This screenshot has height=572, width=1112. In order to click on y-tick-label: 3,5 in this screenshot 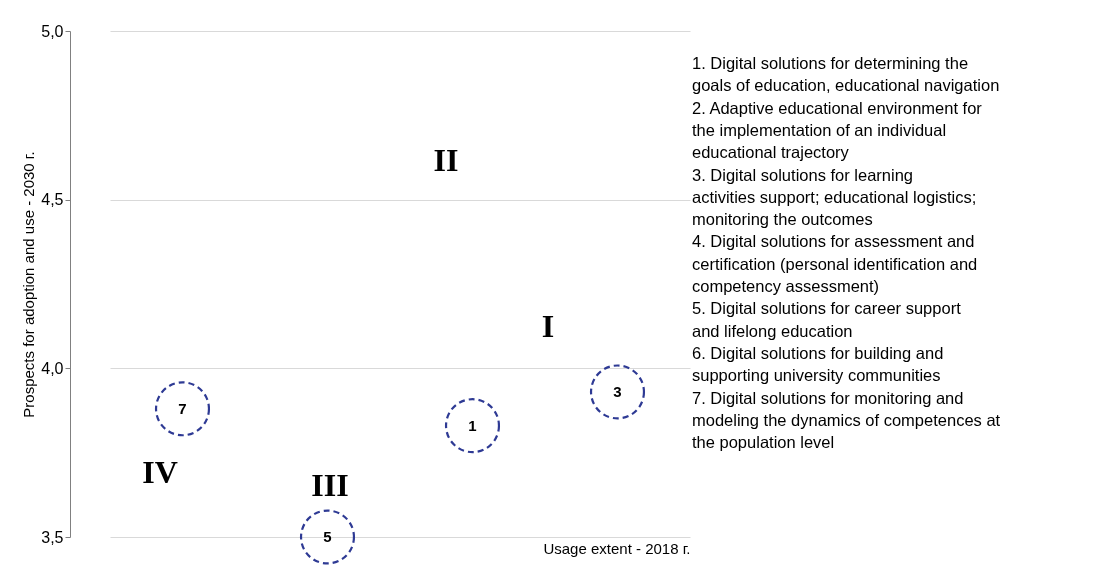, I will do `click(52, 537)`.